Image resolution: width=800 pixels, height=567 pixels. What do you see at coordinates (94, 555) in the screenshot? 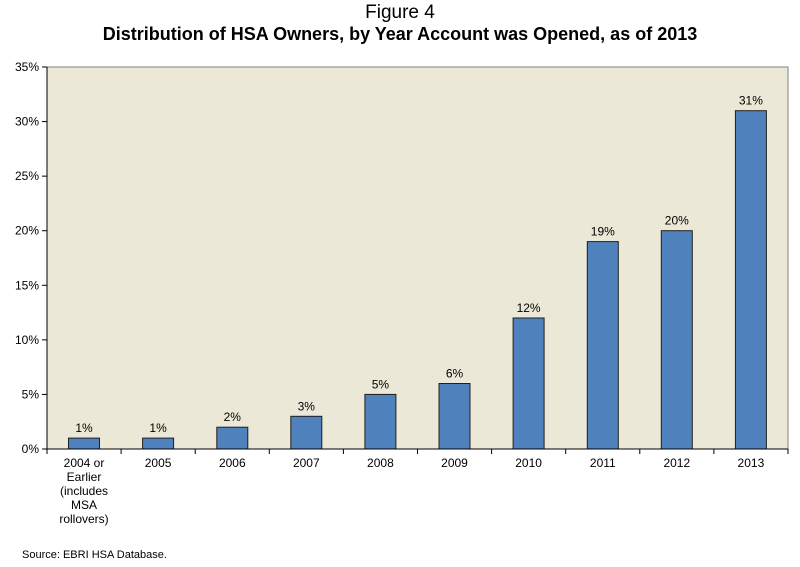
I see `source-note: Source: EBRI HSA Database.` at bounding box center [94, 555].